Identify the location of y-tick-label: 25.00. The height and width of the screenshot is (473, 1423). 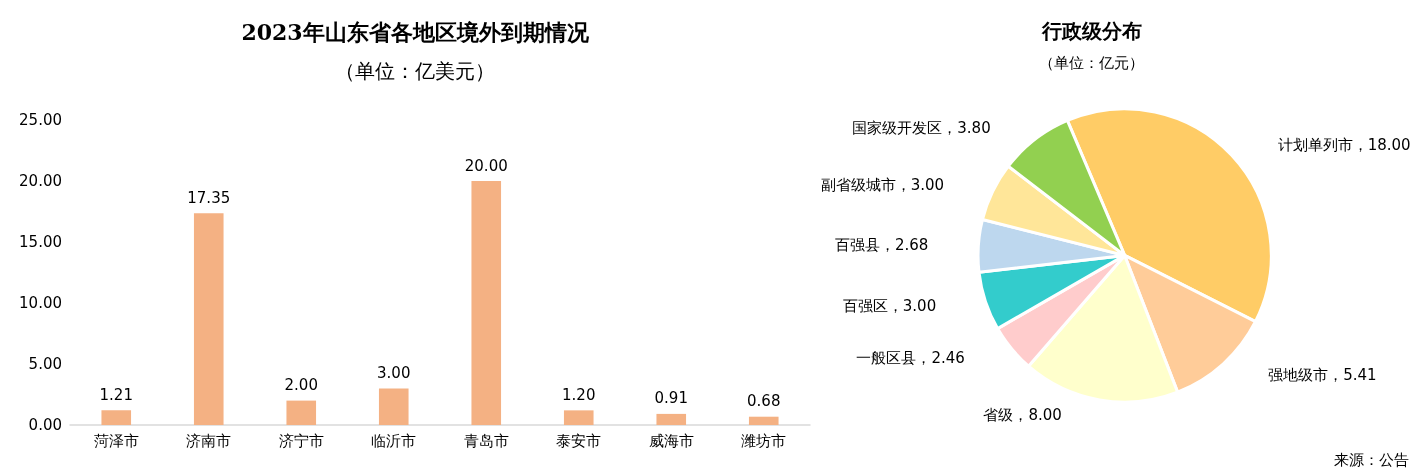
(40, 120).